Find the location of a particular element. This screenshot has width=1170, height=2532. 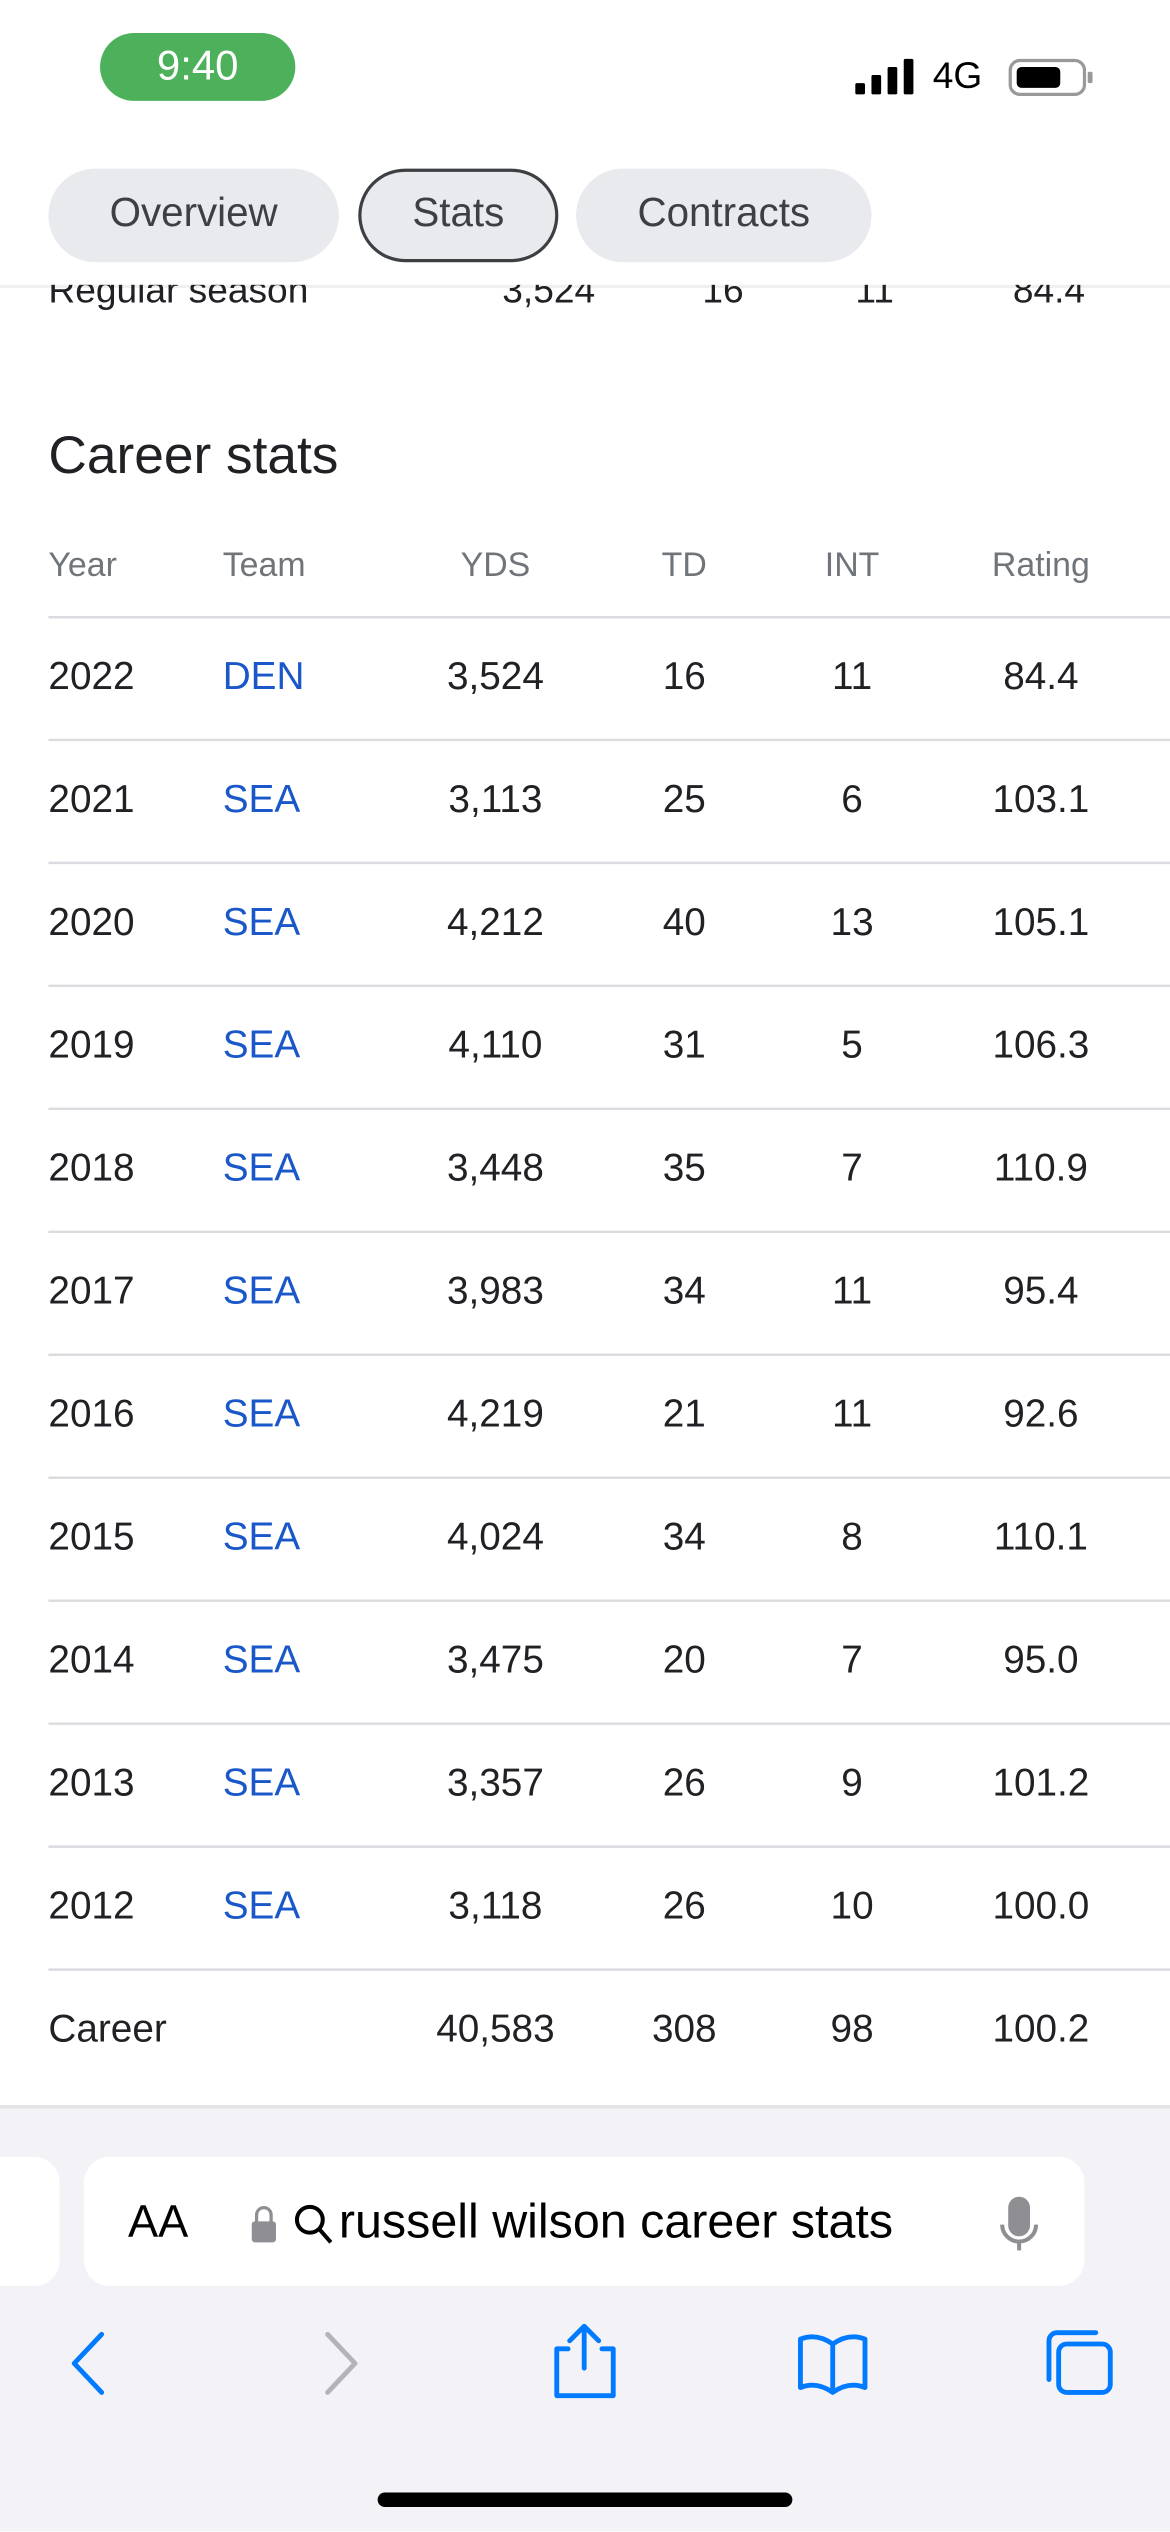

column-header: INT is located at coordinates (852, 565).